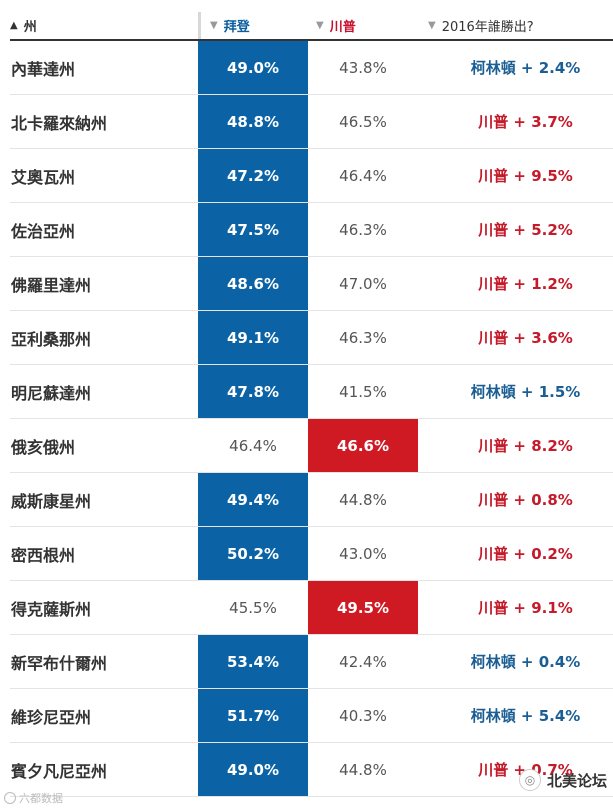 Image resolution: width=613 pixels, height=809 pixels. Describe the element at coordinates (51, 501) in the screenshot. I see `state-name: 威斯康星州` at that location.